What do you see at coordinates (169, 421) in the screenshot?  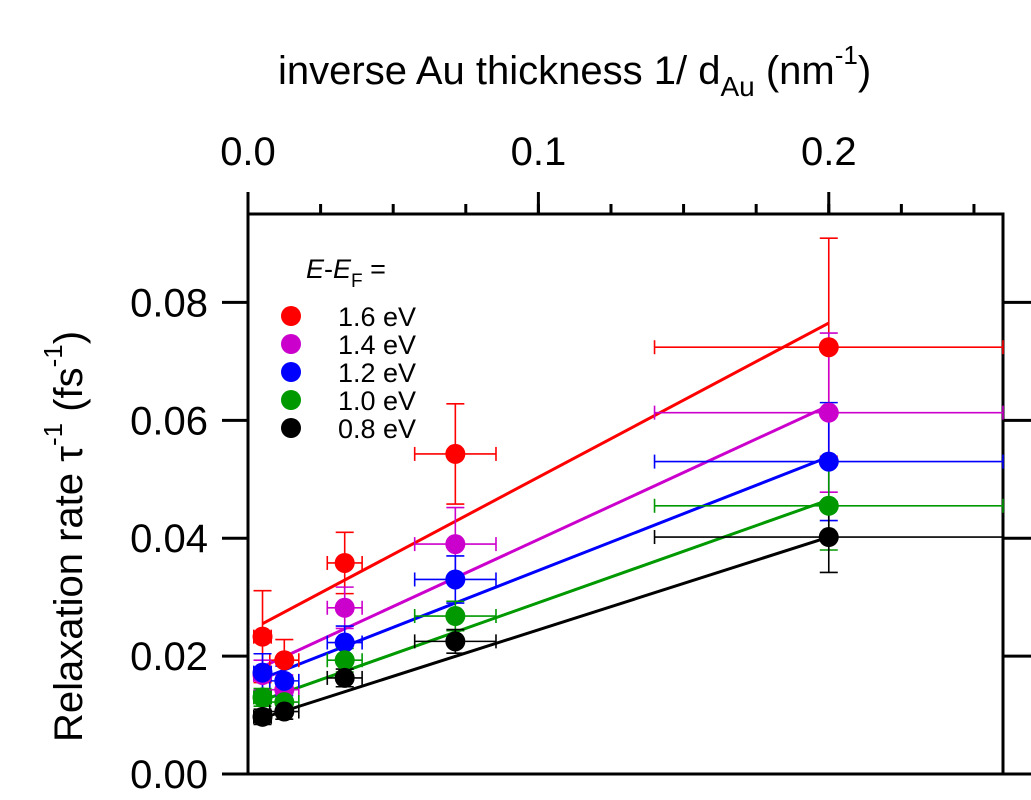 I see `y-tick-label: 0.06` at bounding box center [169, 421].